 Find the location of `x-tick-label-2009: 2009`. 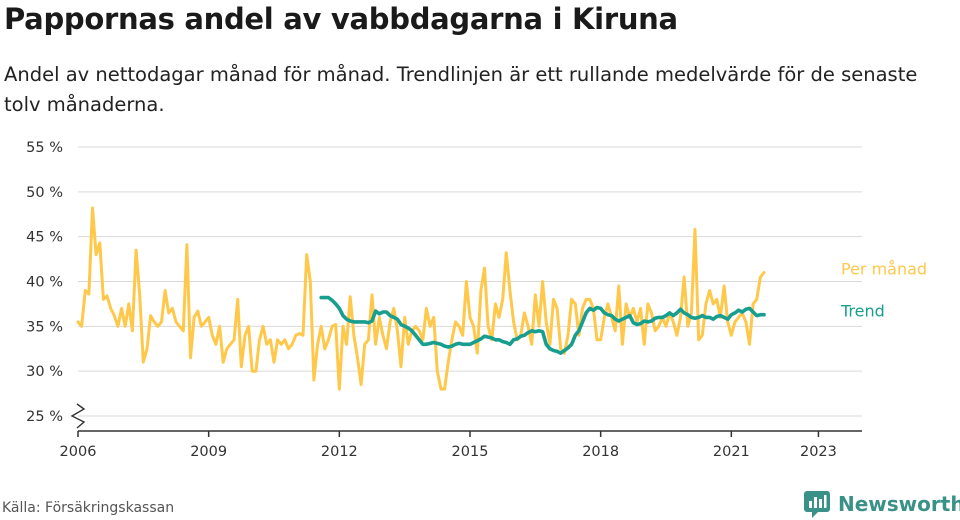

x-tick-label-2009: 2009 is located at coordinates (208, 452).